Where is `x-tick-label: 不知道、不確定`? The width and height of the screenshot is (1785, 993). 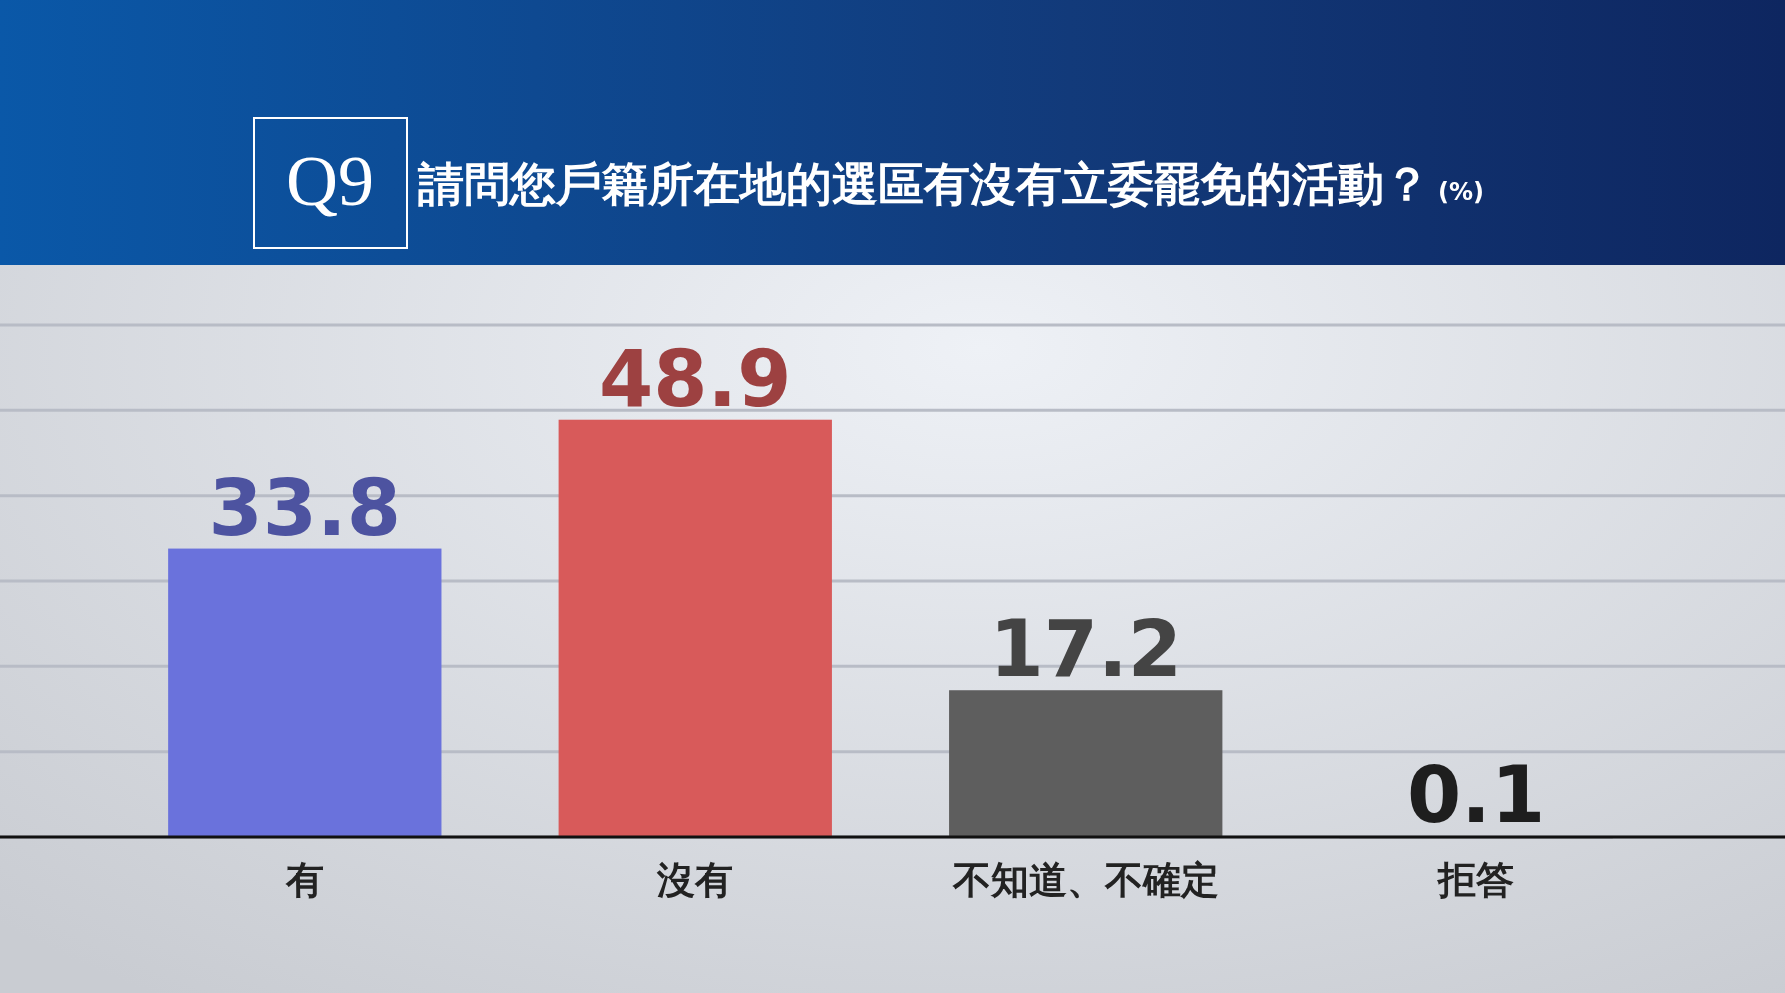
x-tick-label: 不知道、不確定 is located at coordinates (1085, 880).